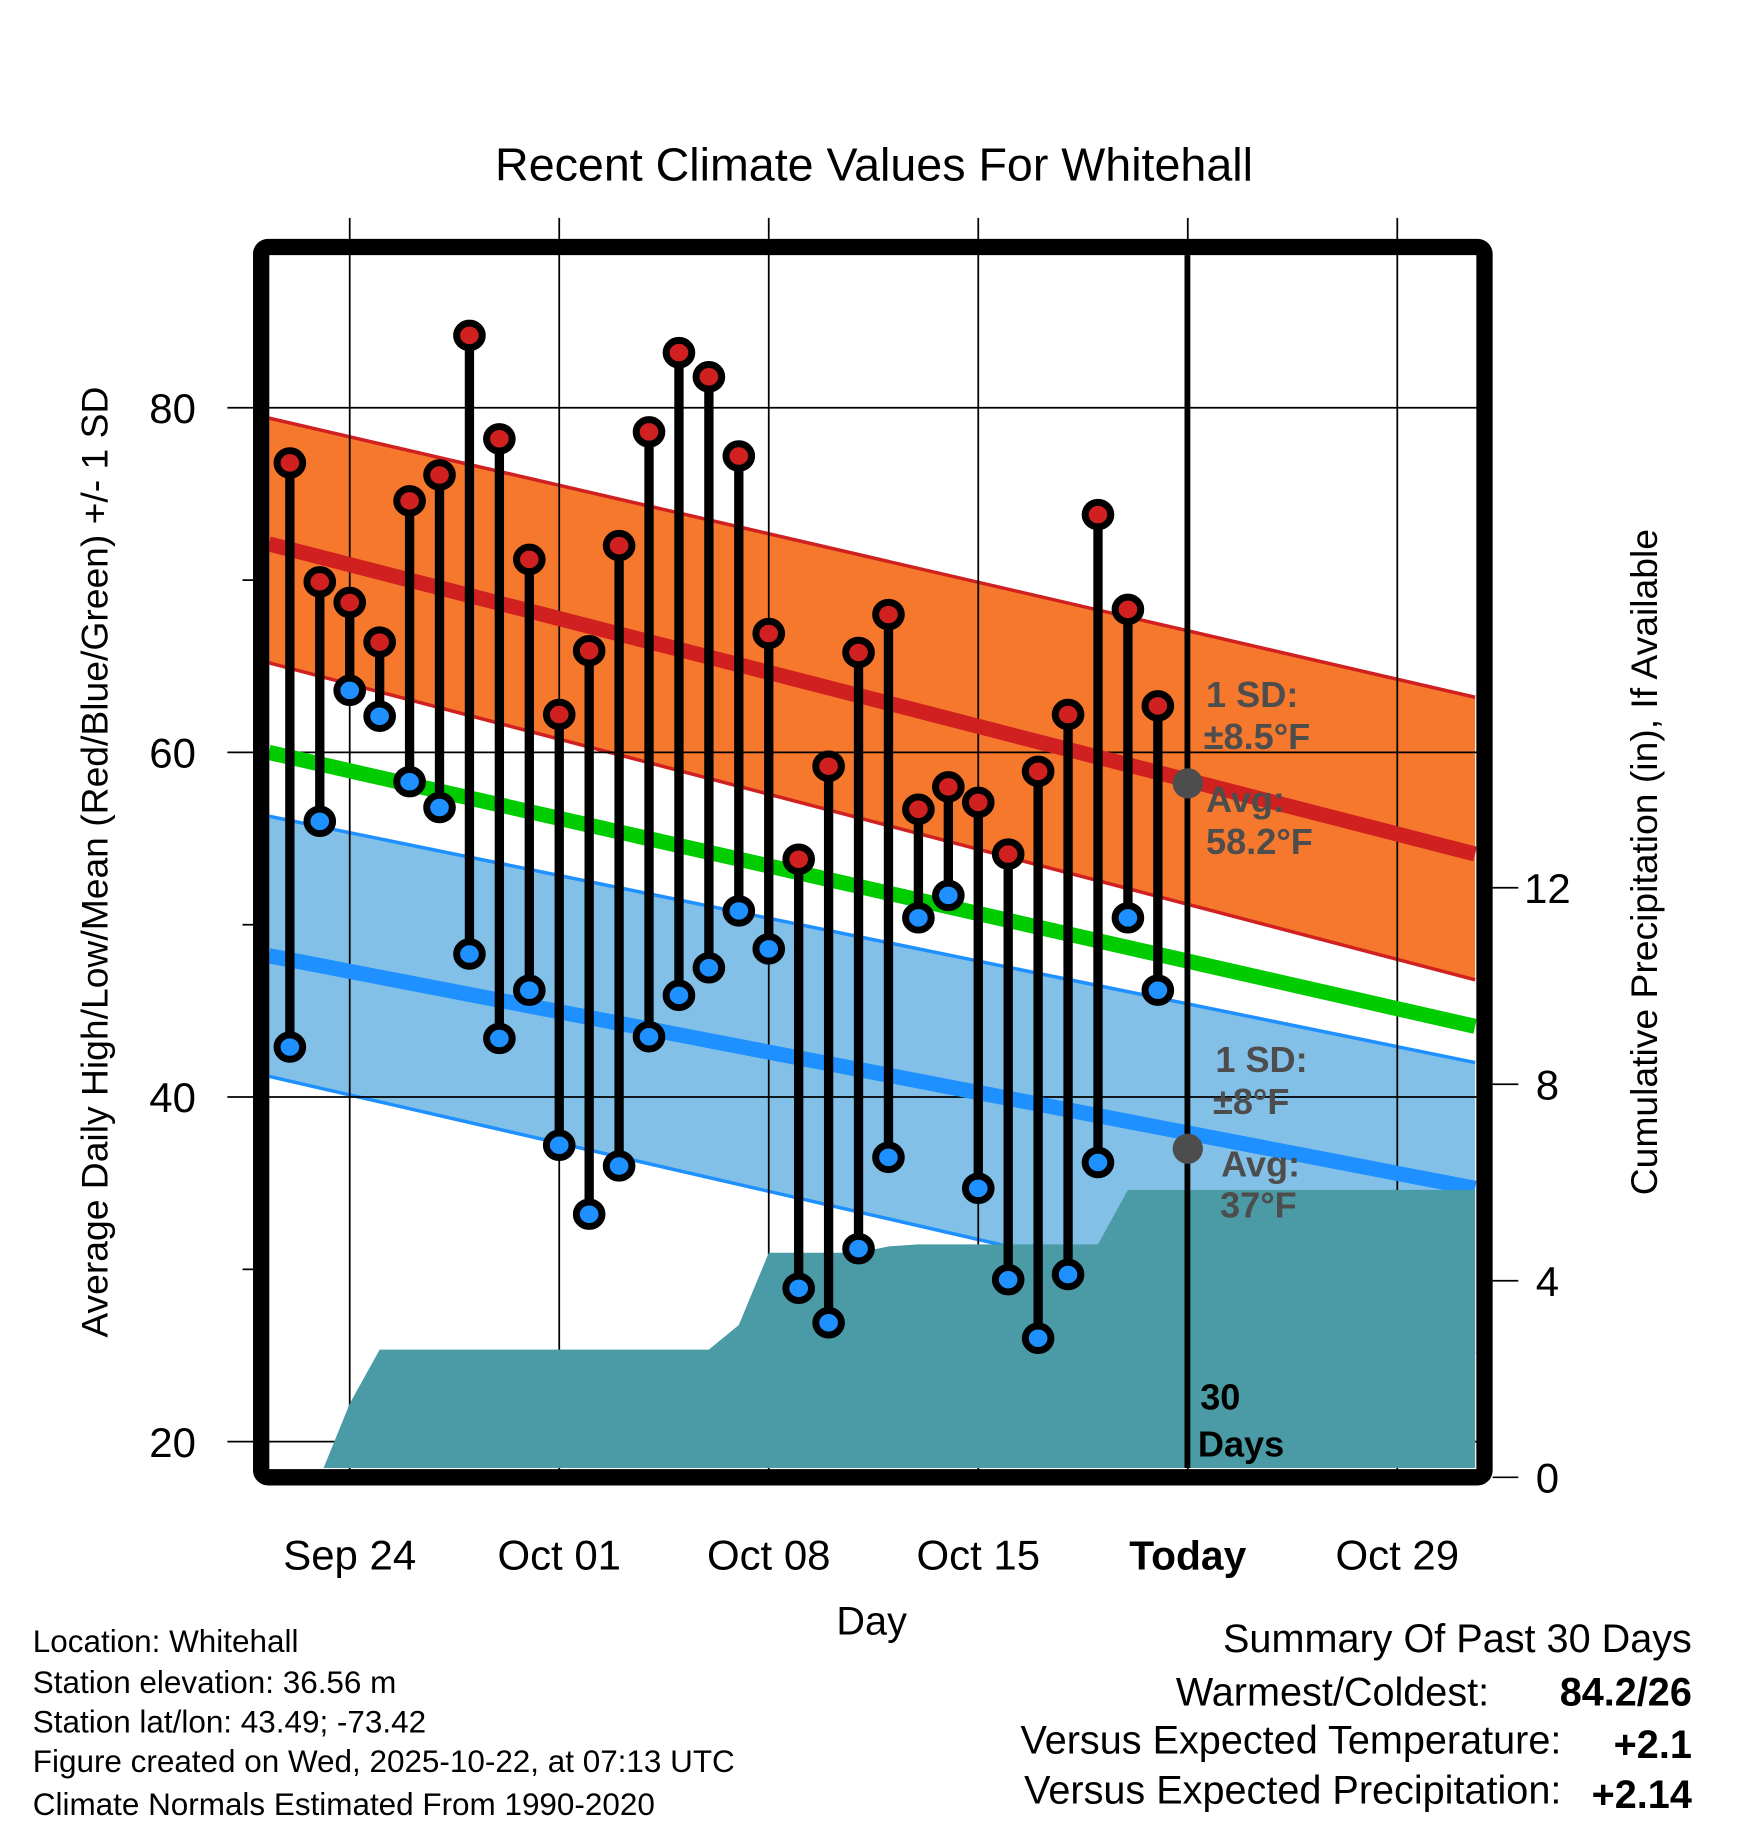 The image size is (1748, 1828). Describe the element at coordinates (166, 1641) in the screenshot. I see `location-text: Location: Whitehall` at that location.